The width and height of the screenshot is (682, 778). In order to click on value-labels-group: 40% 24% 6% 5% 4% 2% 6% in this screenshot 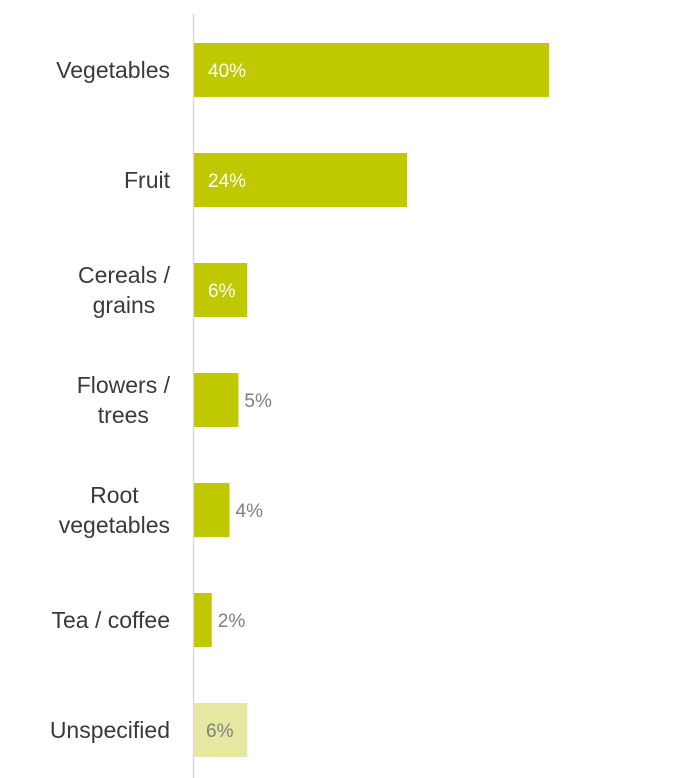, I will do `click(239, 401)`.